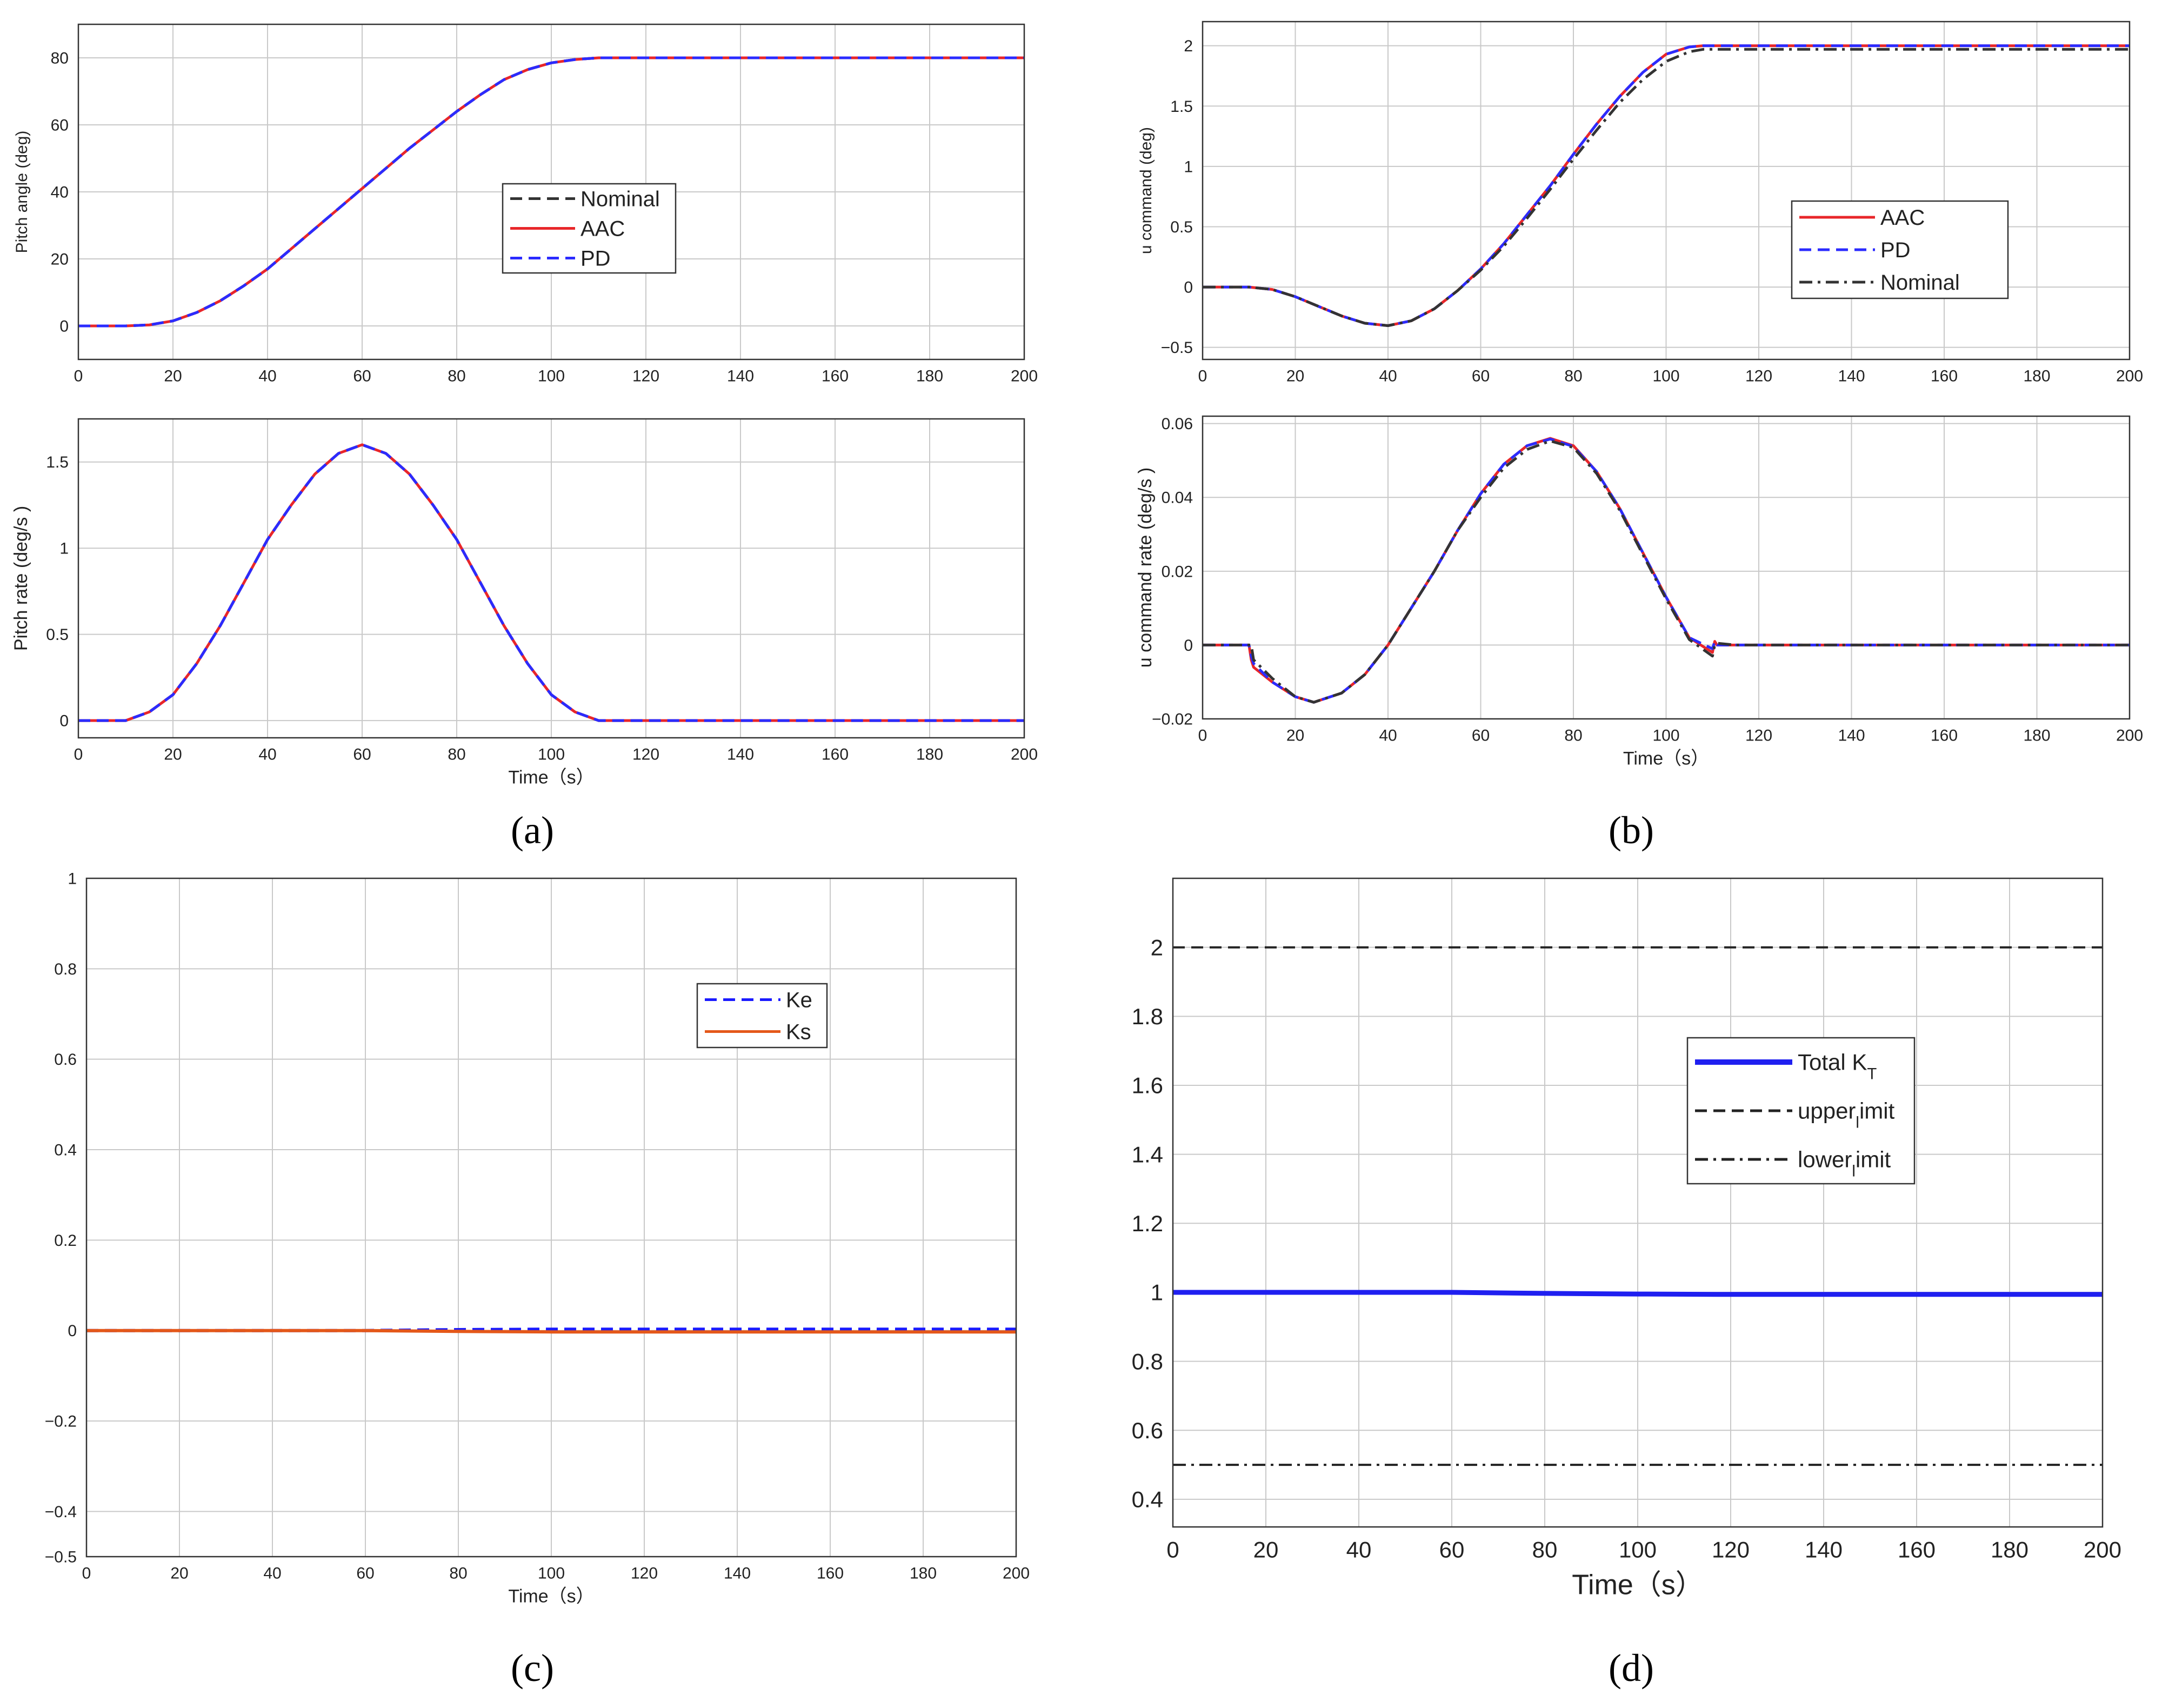 This screenshot has height=1708, width=2162. Describe the element at coordinates (61, 1557) in the screenshot. I see `y-tick-label: −0.5` at that location.